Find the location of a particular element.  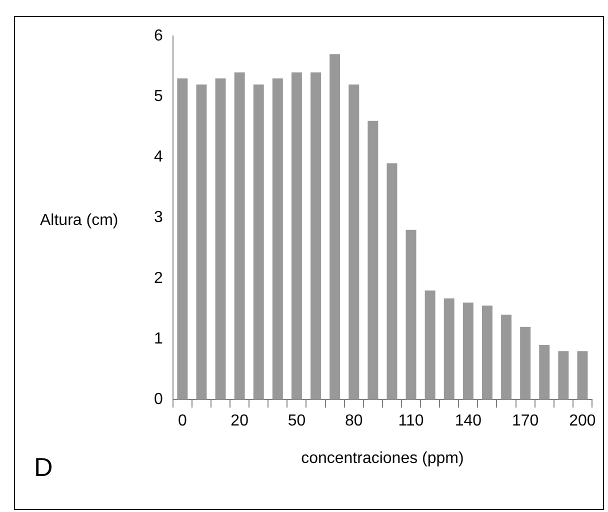

y-tick-label: 0 is located at coordinates (158, 399).